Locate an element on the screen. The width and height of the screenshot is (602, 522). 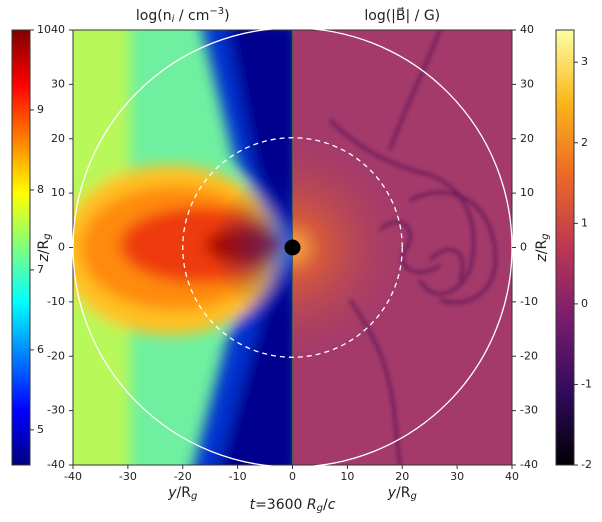
panel-title: log(ni / cm−3) is located at coordinates (183, 15).